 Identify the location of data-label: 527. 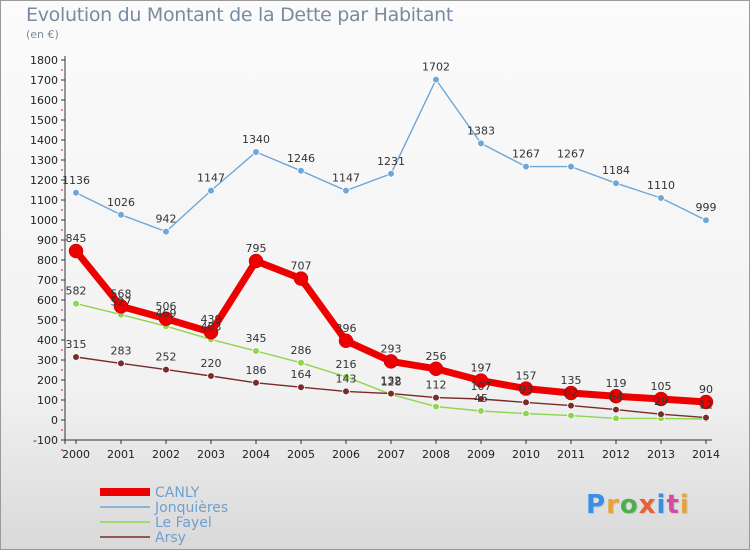
(121, 302).